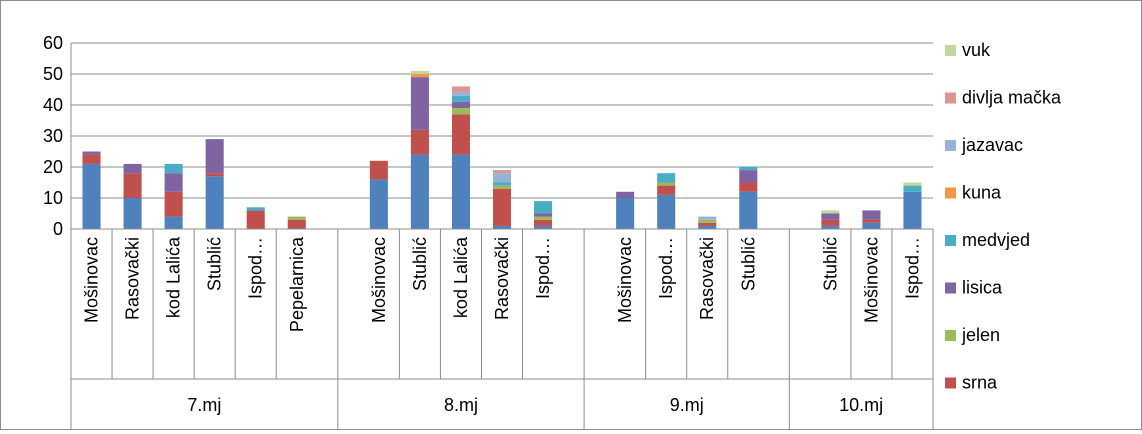  What do you see at coordinates (53, 167) in the screenshot?
I see `y-tick-label: 20` at bounding box center [53, 167].